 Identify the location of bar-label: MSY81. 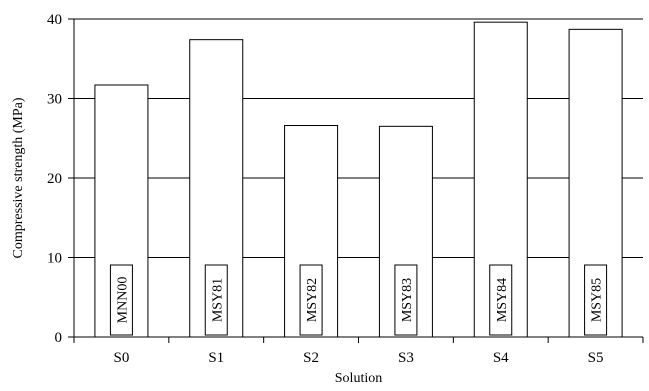
(217, 300).